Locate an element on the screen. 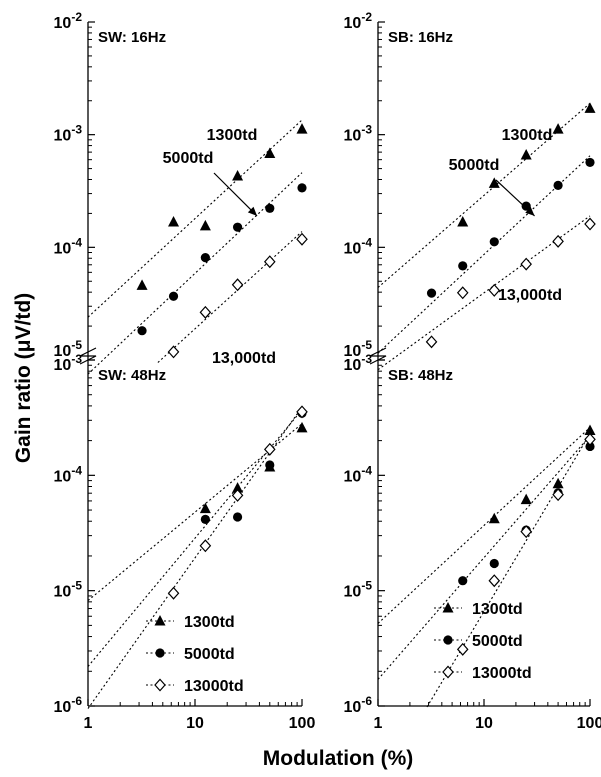 The width and height of the screenshot is (601, 777). panel-title: SB: 16Hz is located at coordinates (420, 37).